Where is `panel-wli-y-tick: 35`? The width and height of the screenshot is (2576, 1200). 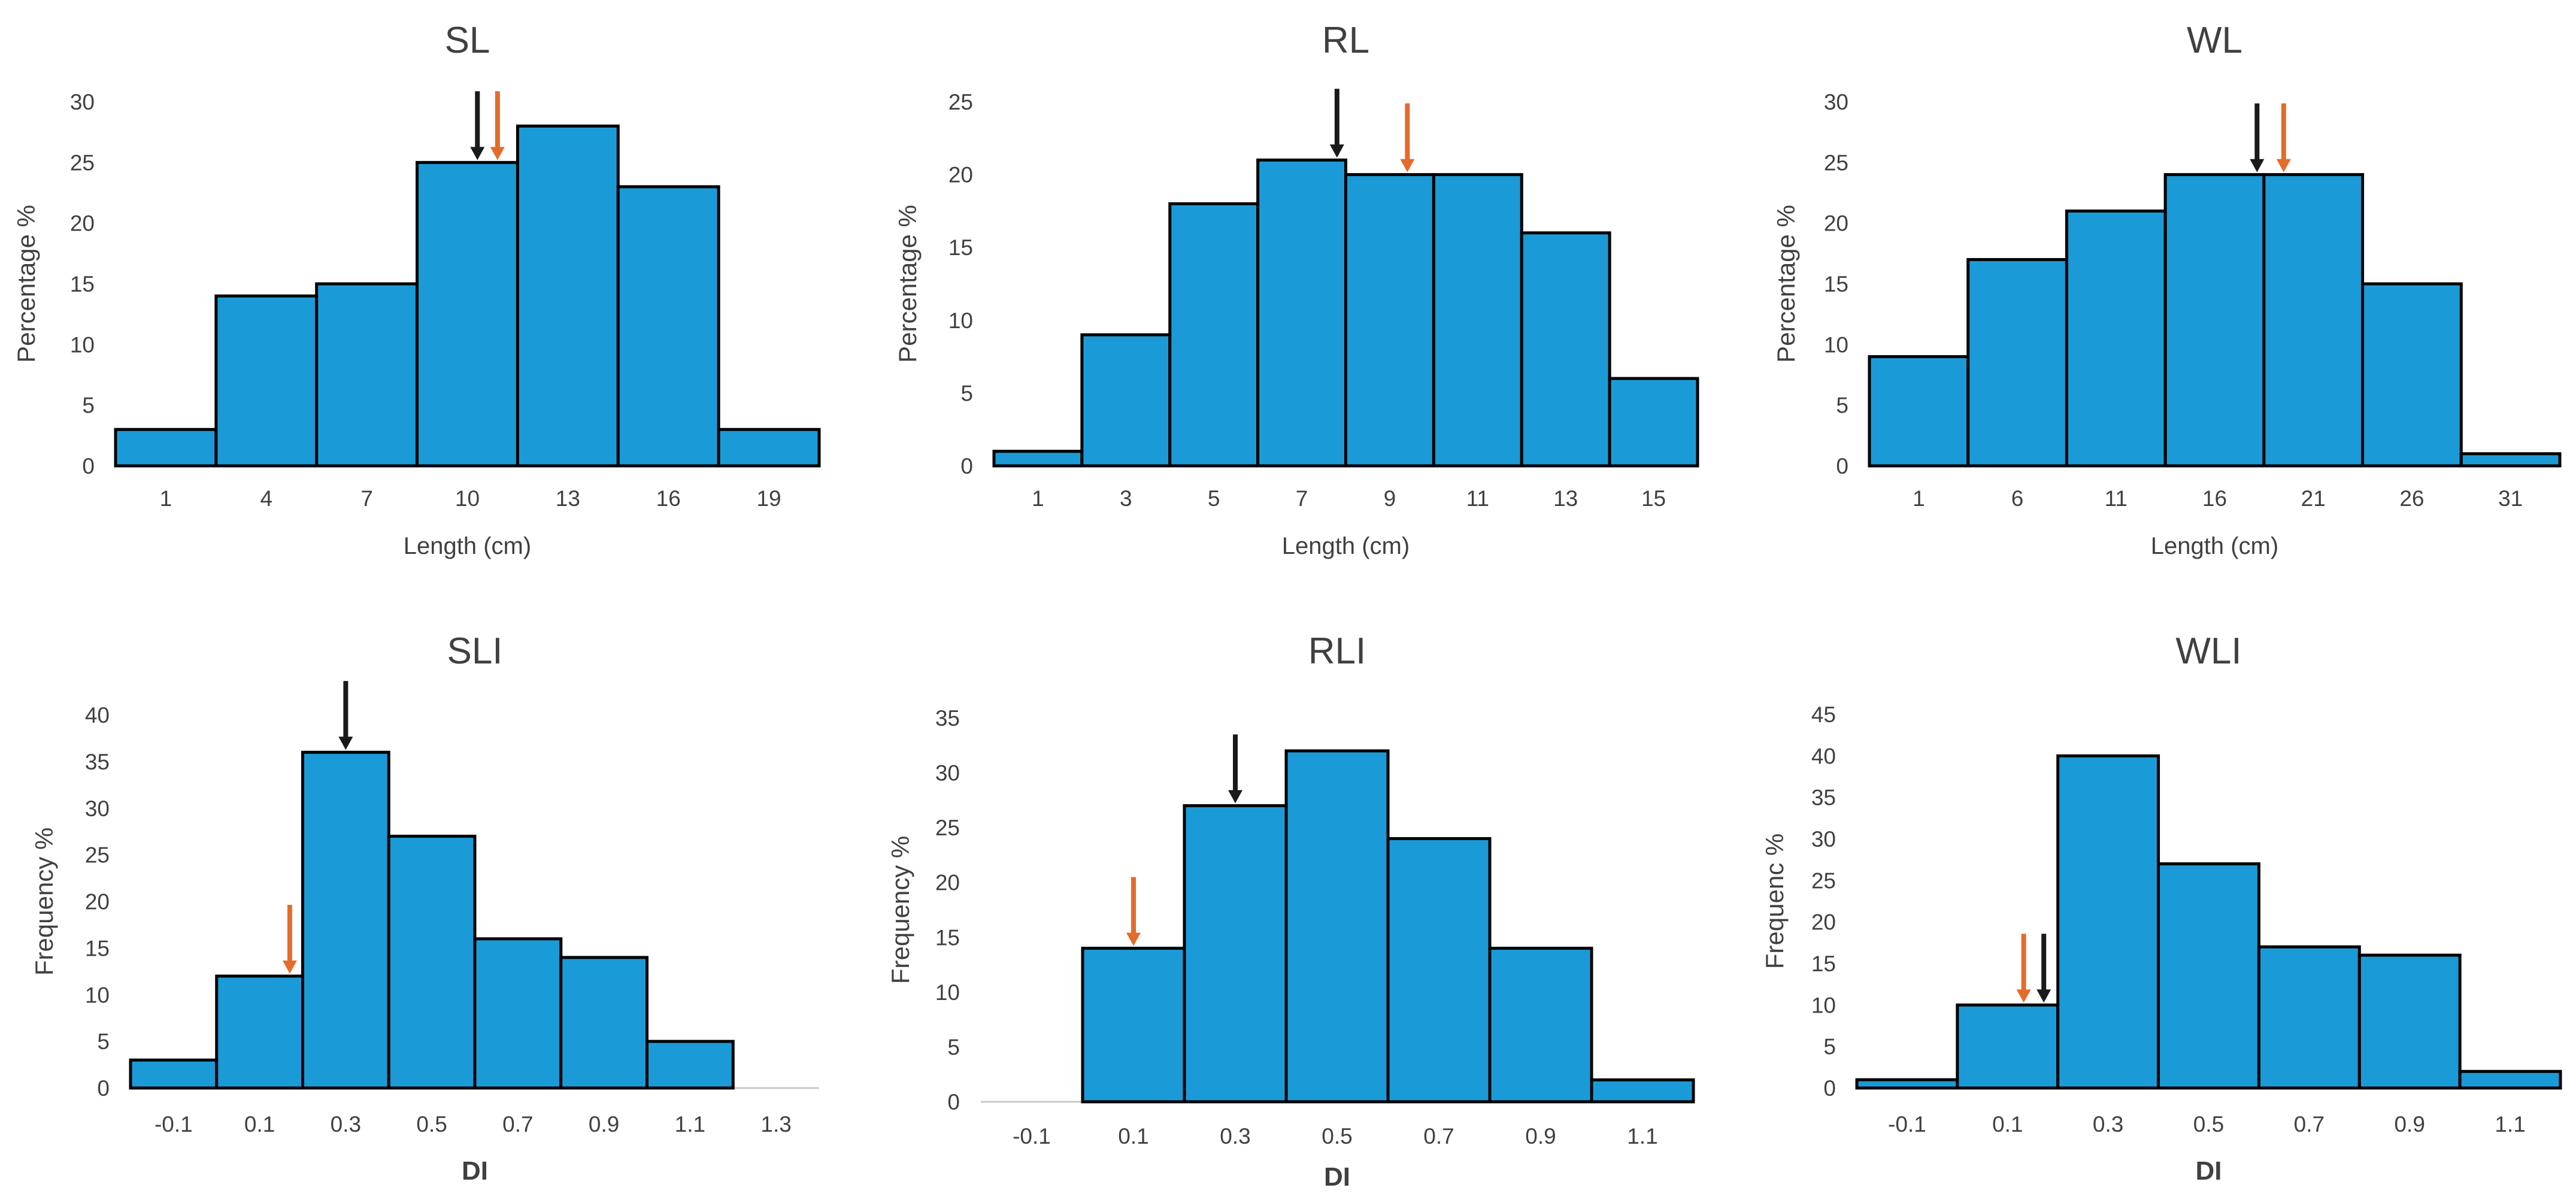
panel-wli-y-tick: 35 is located at coordinates (1823, 798).